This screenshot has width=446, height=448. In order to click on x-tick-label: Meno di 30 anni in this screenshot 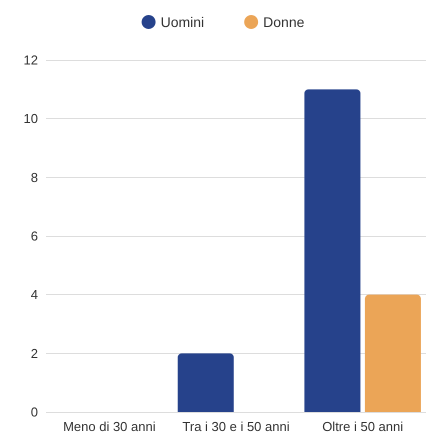, I will do `click(109, 426)`.